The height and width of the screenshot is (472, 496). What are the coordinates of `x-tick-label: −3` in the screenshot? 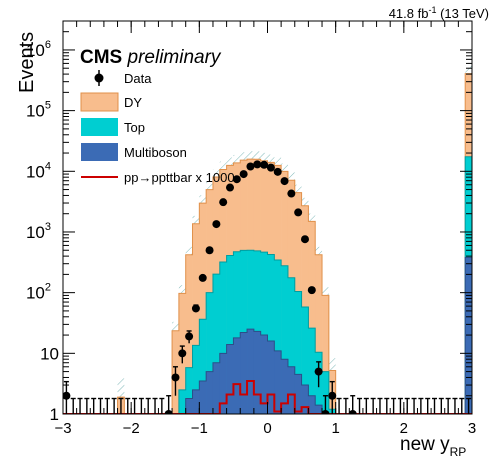 It's located at (62, 428).